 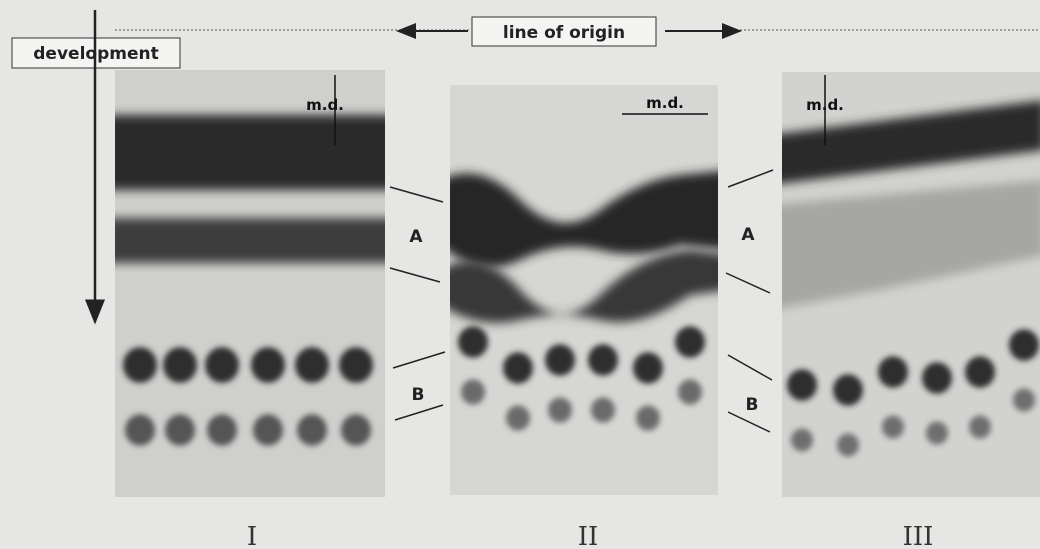 I want to click on panel-label: II, so click(x=588, y=535).